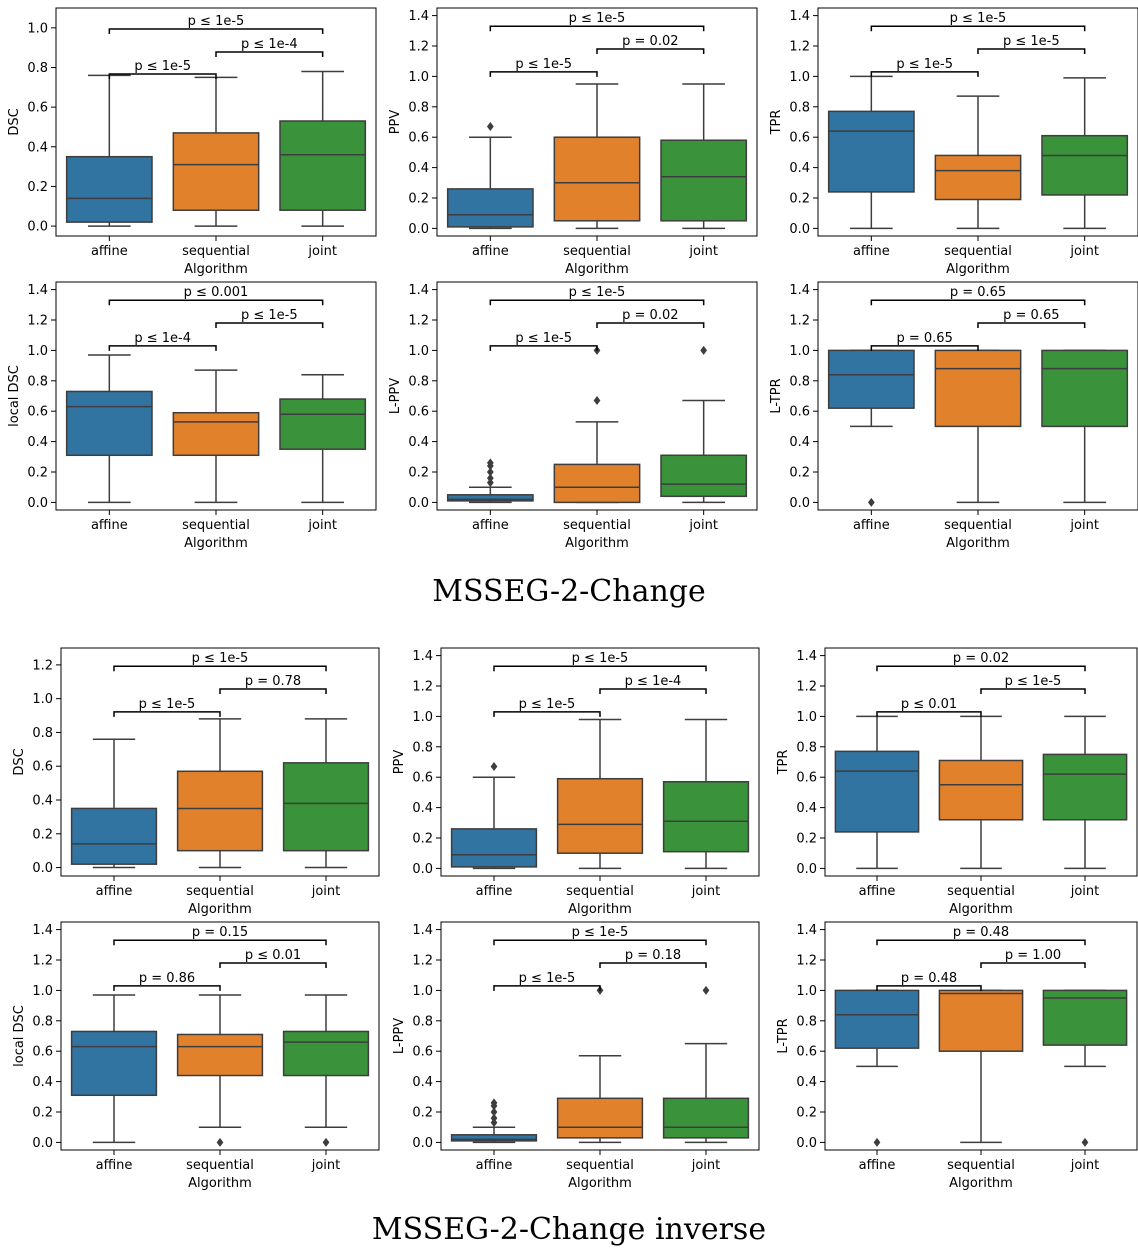 This screenshot has height=1253, width=1138. What do you see at coordinates (569, 1229) in the screenshot?
I see `caption-bottom: MSSEG-2-Change inverse` at bounding box center [569, 1229].